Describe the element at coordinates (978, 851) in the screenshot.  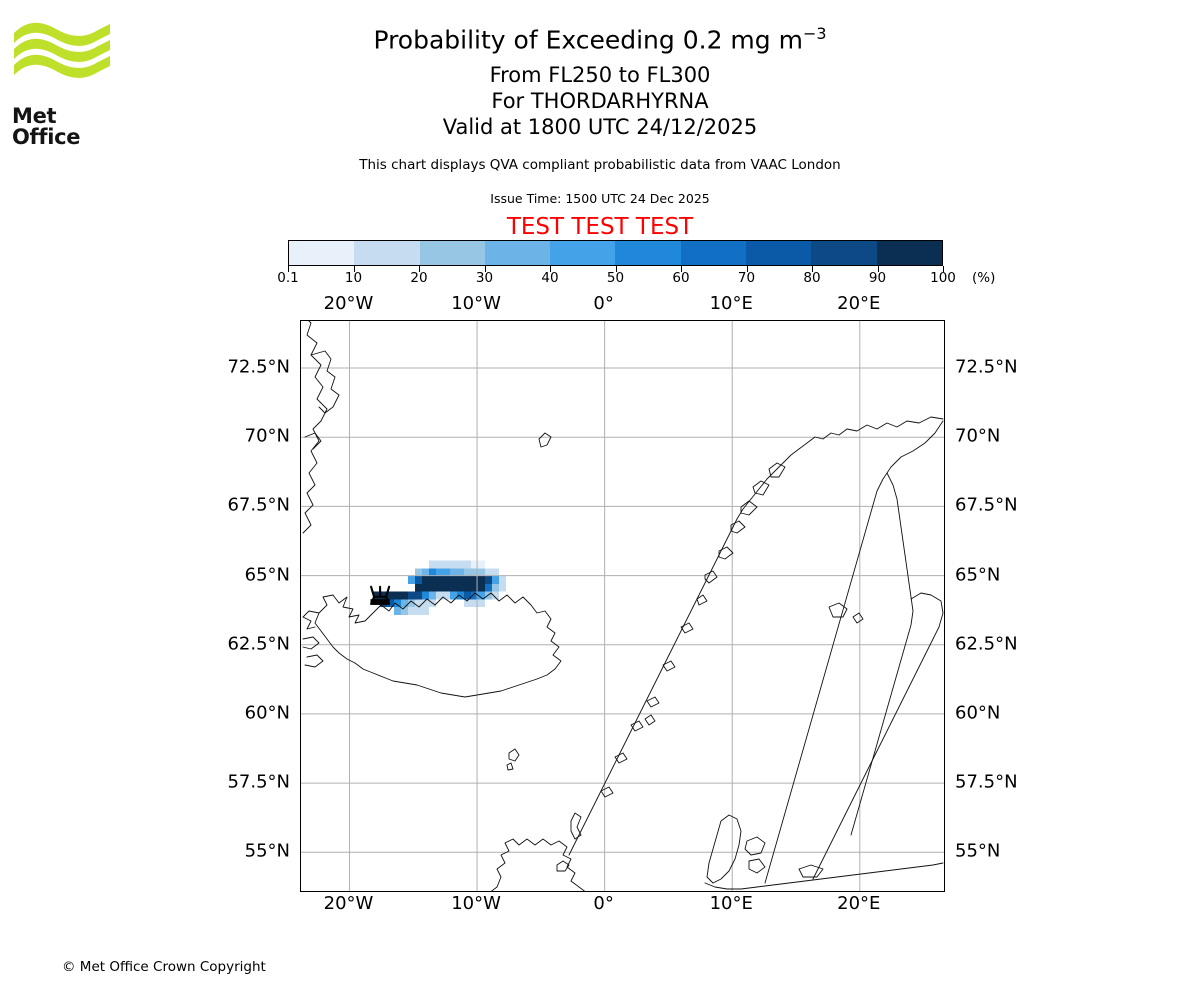
I see `lat-label-right-7: 55°N` at that location.